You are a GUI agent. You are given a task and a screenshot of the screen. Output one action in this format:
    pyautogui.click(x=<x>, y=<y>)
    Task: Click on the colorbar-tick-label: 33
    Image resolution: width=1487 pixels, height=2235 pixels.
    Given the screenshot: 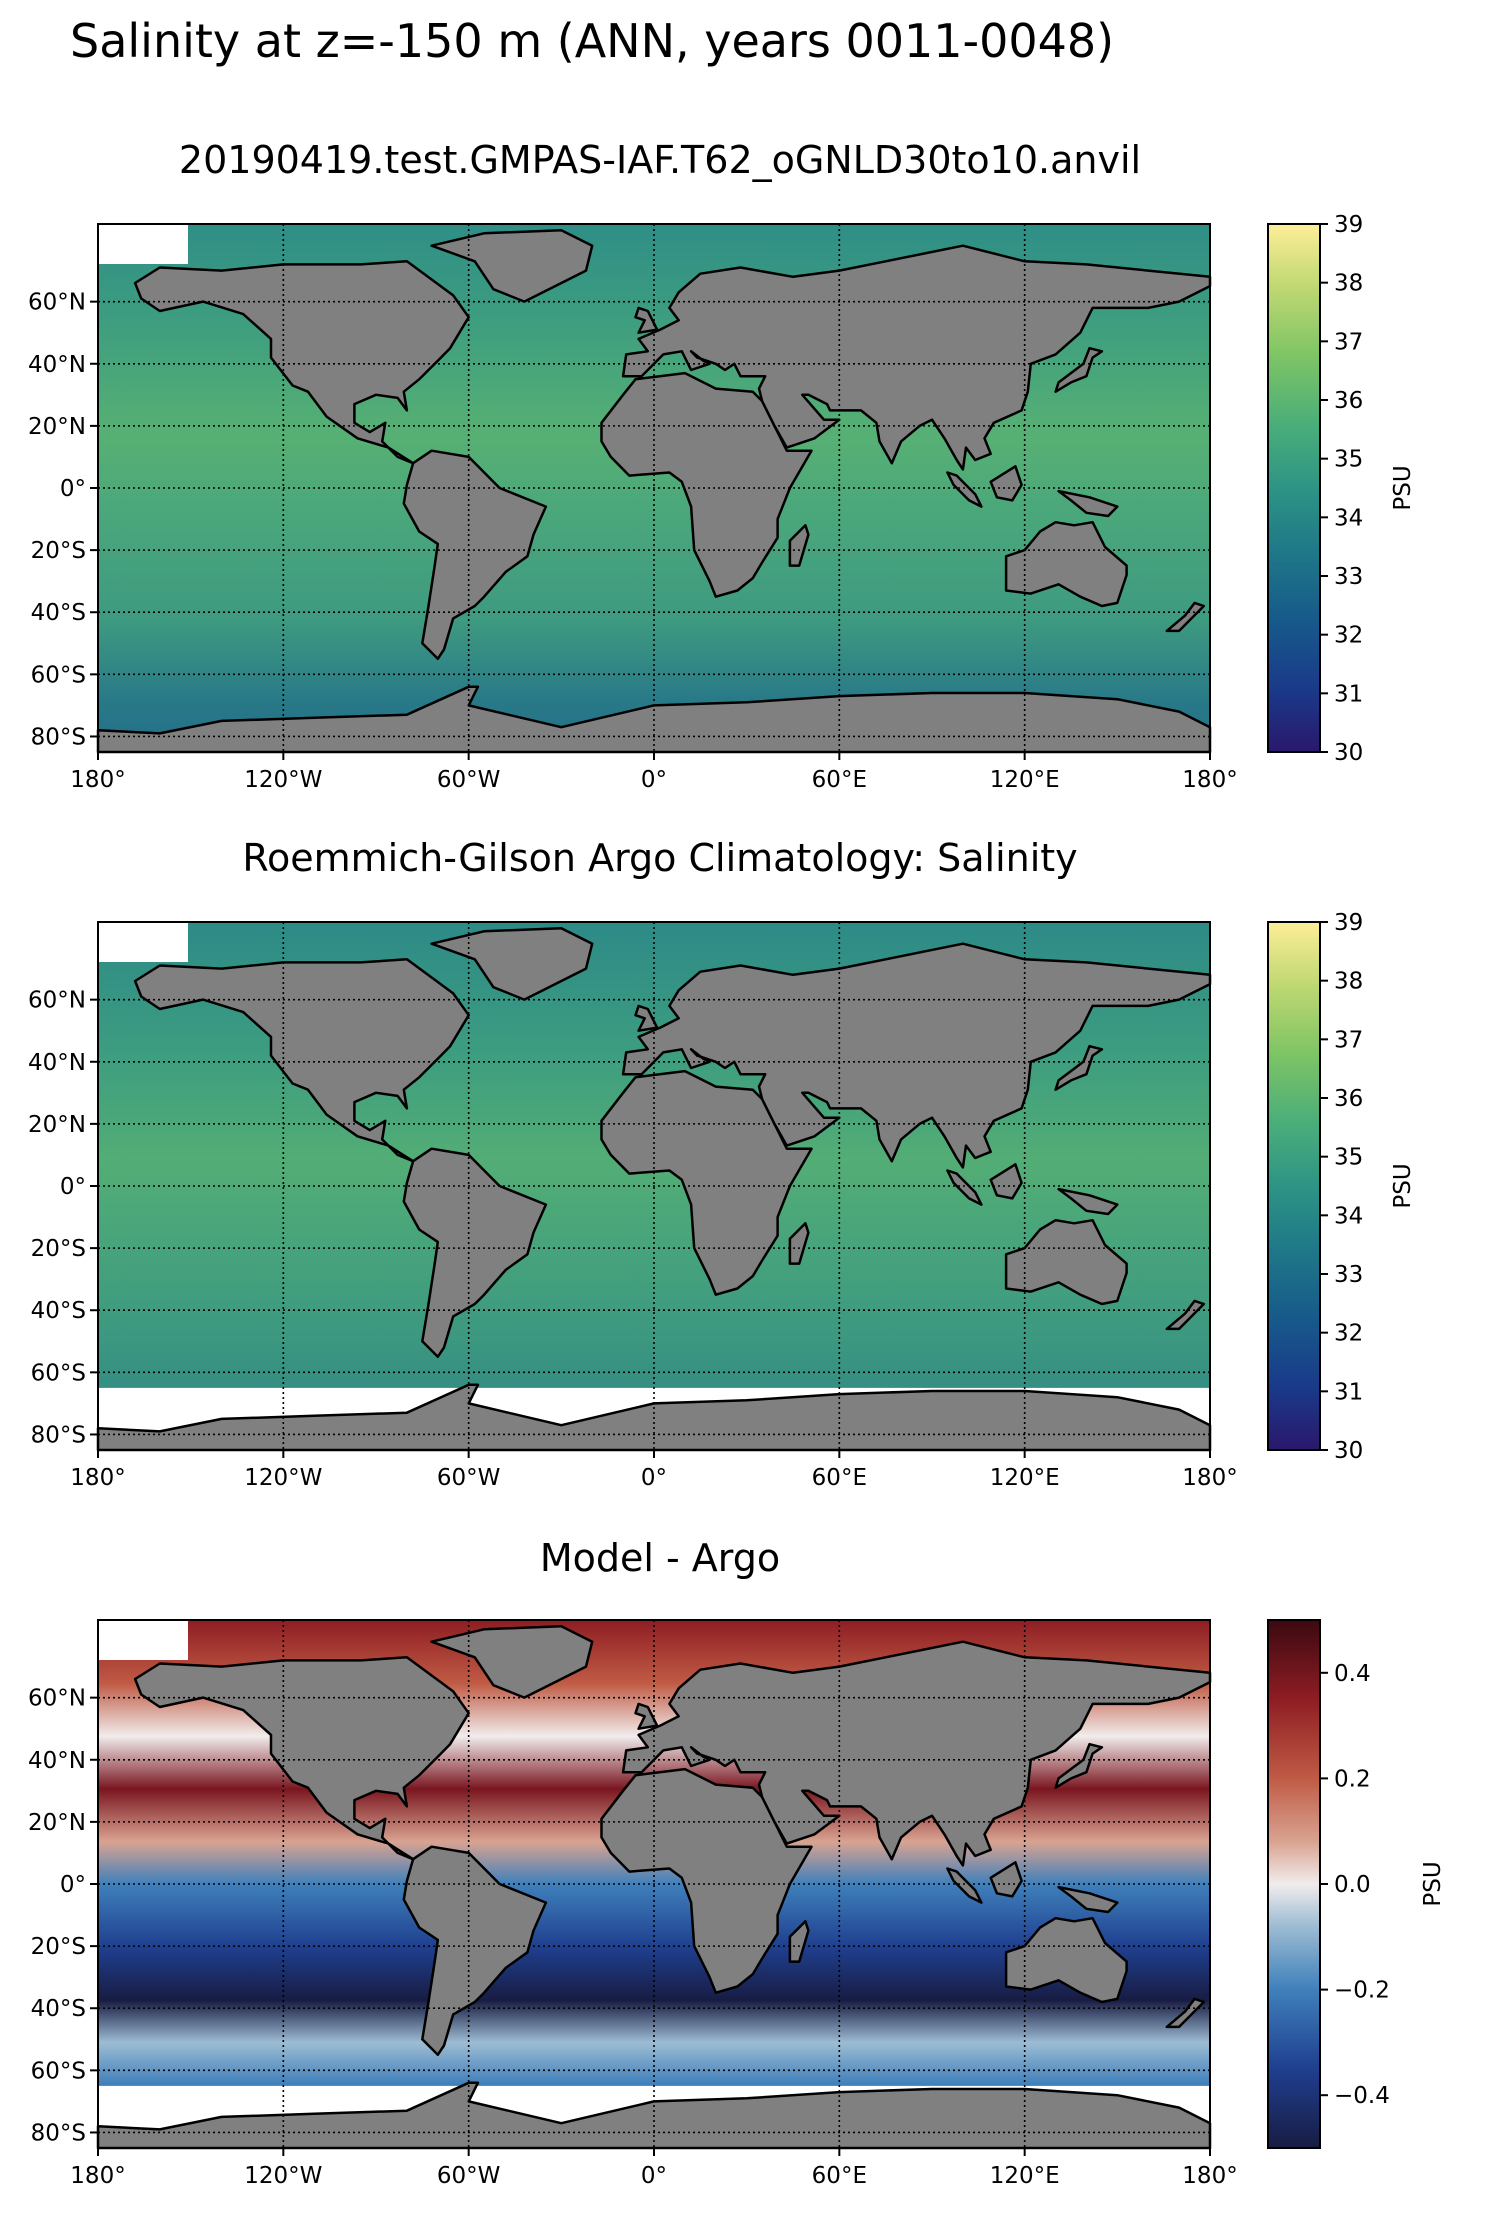 What is the action you would take?
    pyautogui.click(x=1348, y=1275)
    